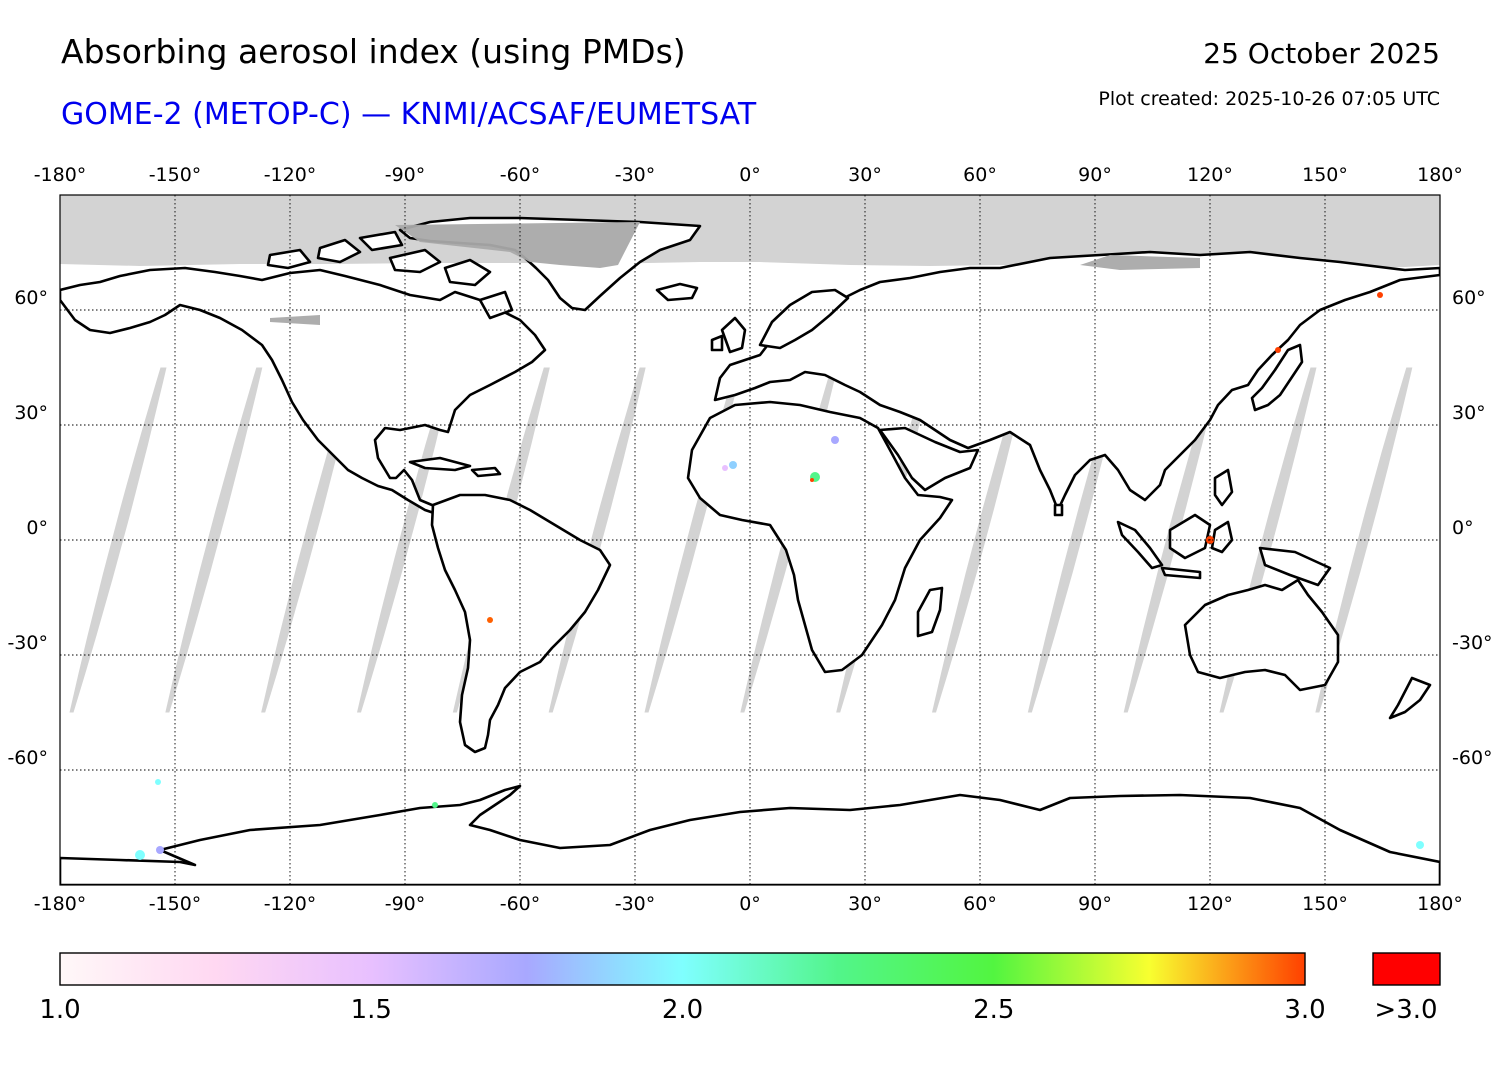  What do you see at coordinates (820, 537) in the screenshot?
I see `africa-land` at bounding box center [820, 537].